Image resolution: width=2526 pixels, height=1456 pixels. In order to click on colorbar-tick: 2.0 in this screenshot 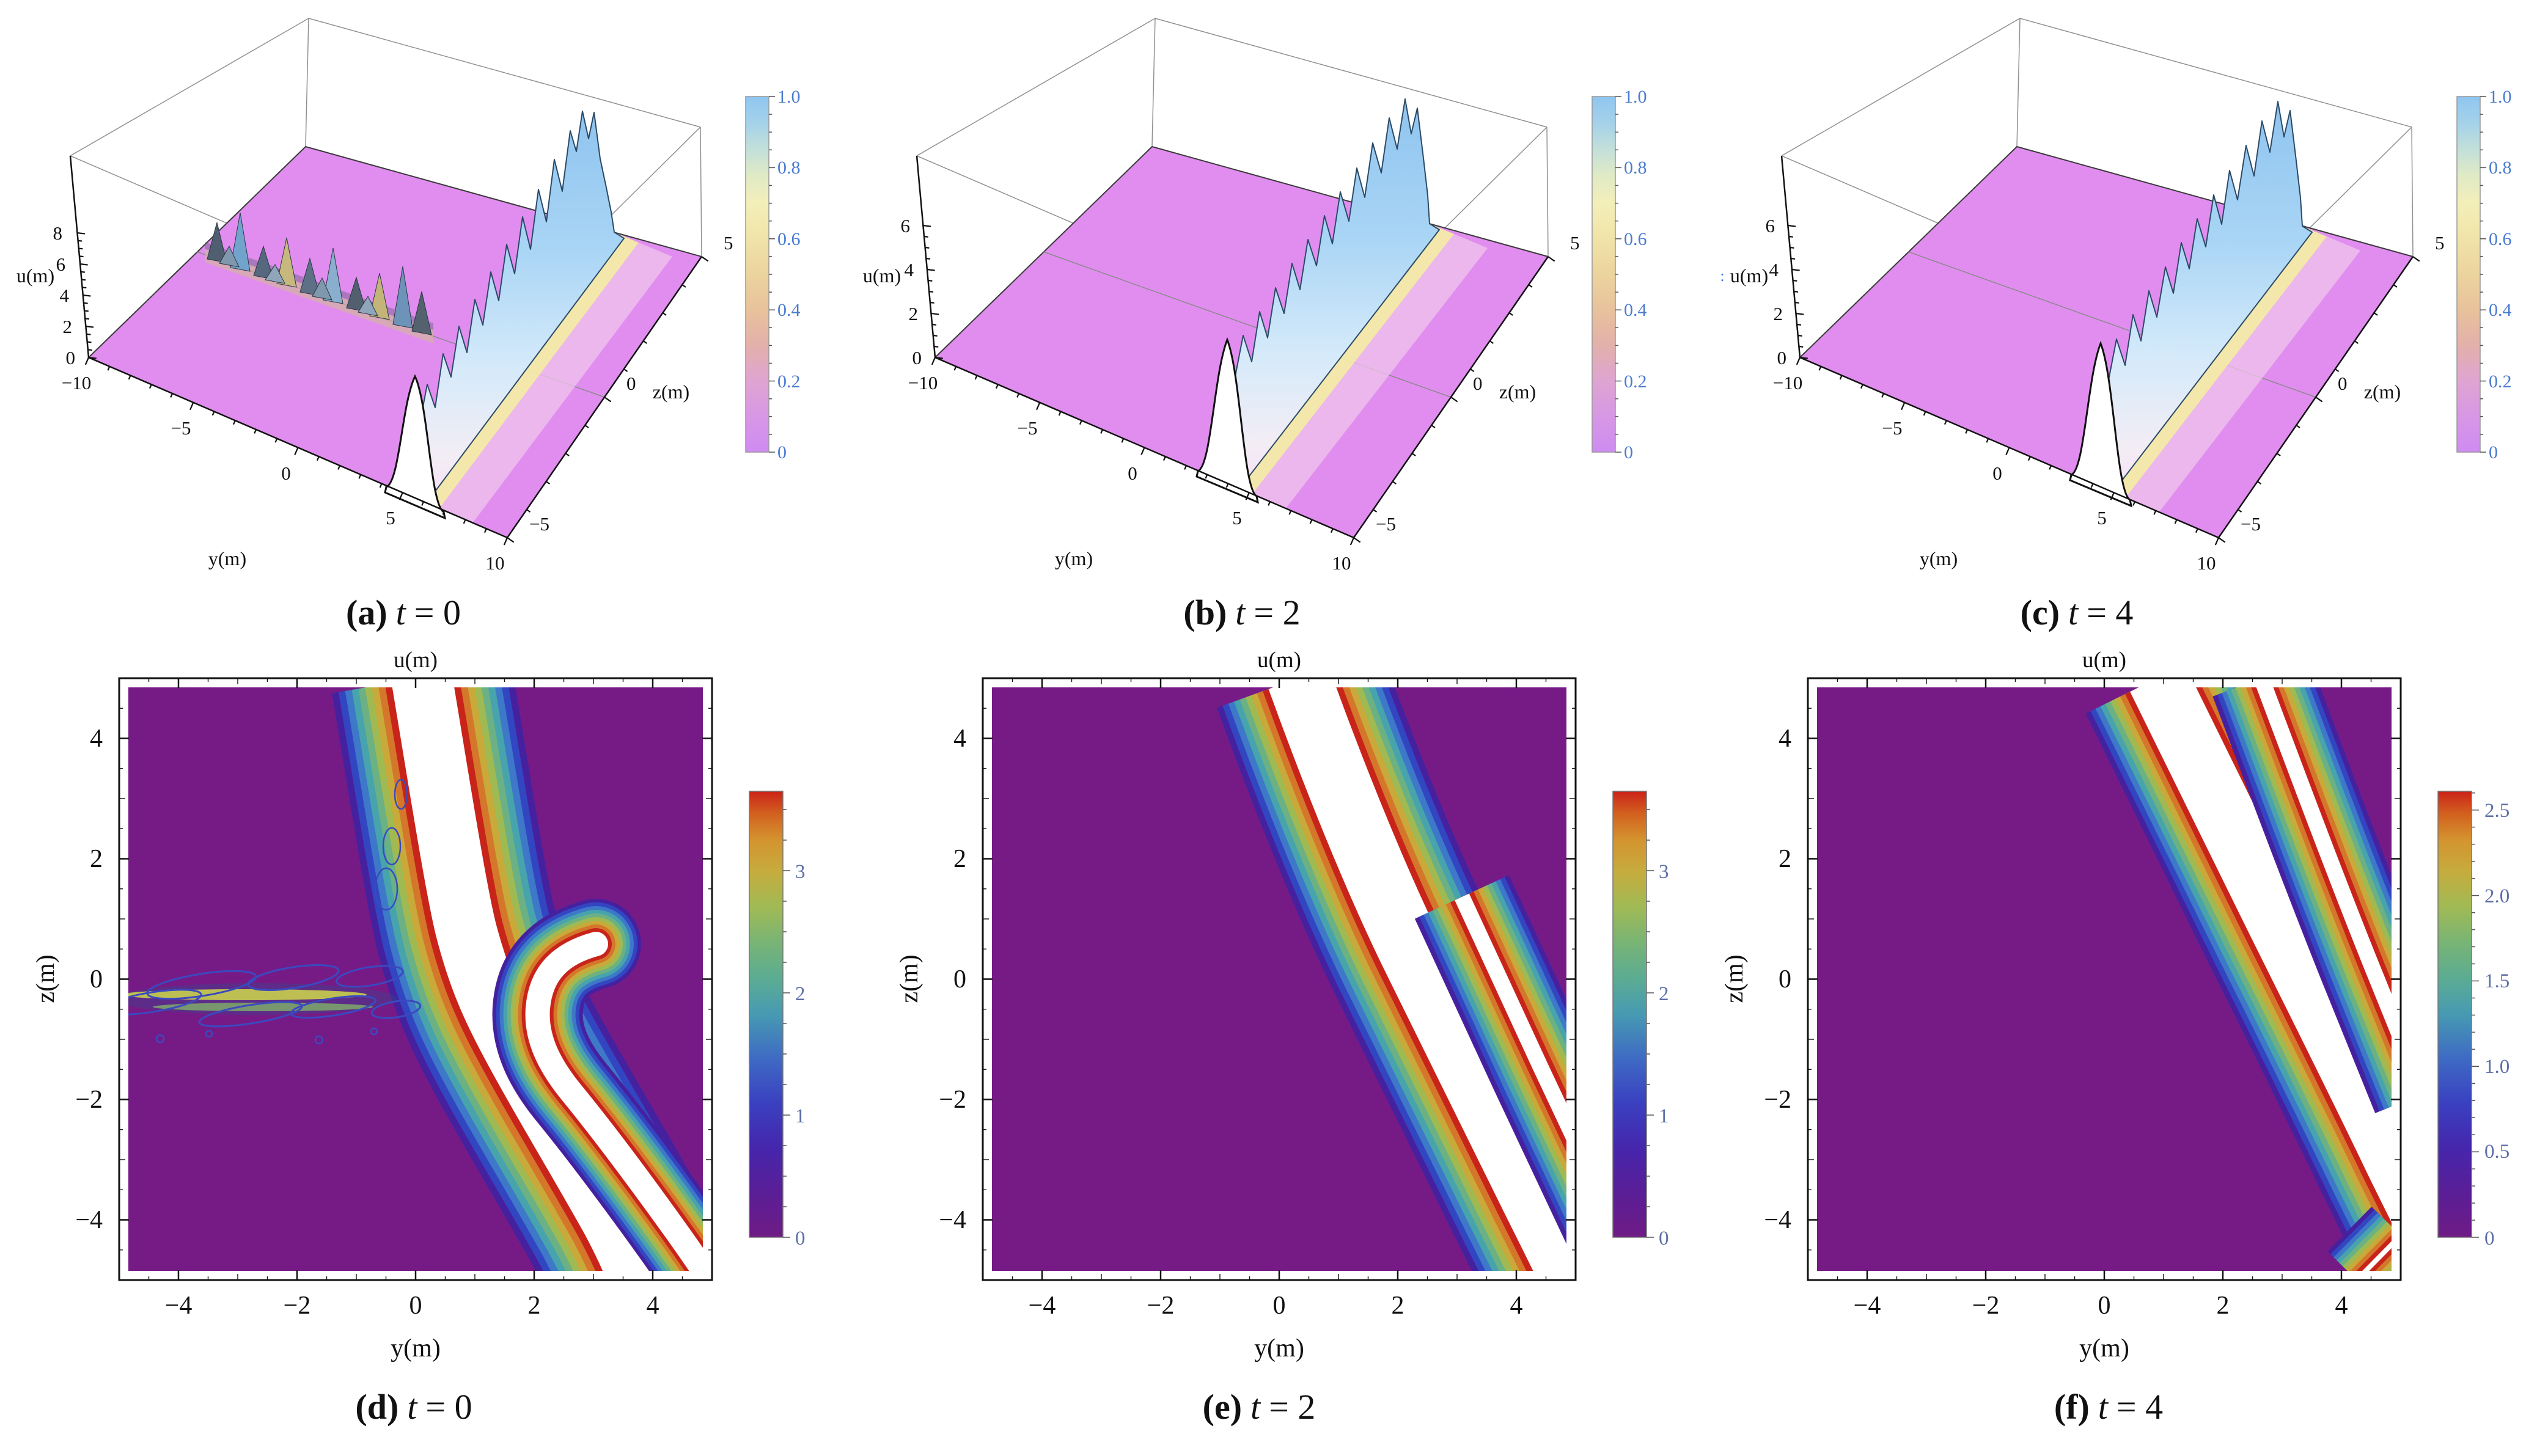, I will do `click(2496, 896)`.